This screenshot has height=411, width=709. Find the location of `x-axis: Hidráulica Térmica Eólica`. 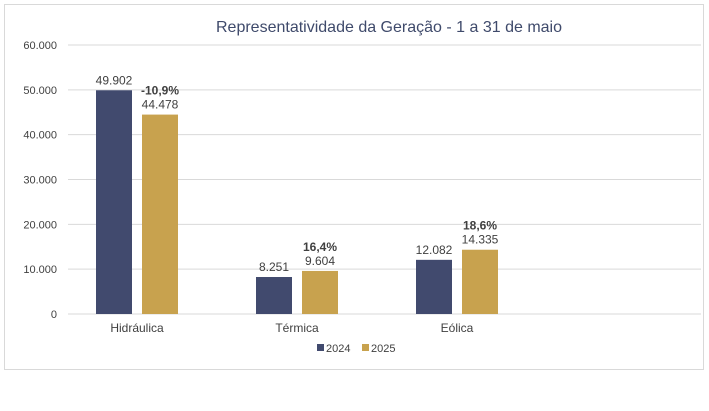

x-axis: Hidráulica Térmica Eólica is located at coordinates (291, 328).